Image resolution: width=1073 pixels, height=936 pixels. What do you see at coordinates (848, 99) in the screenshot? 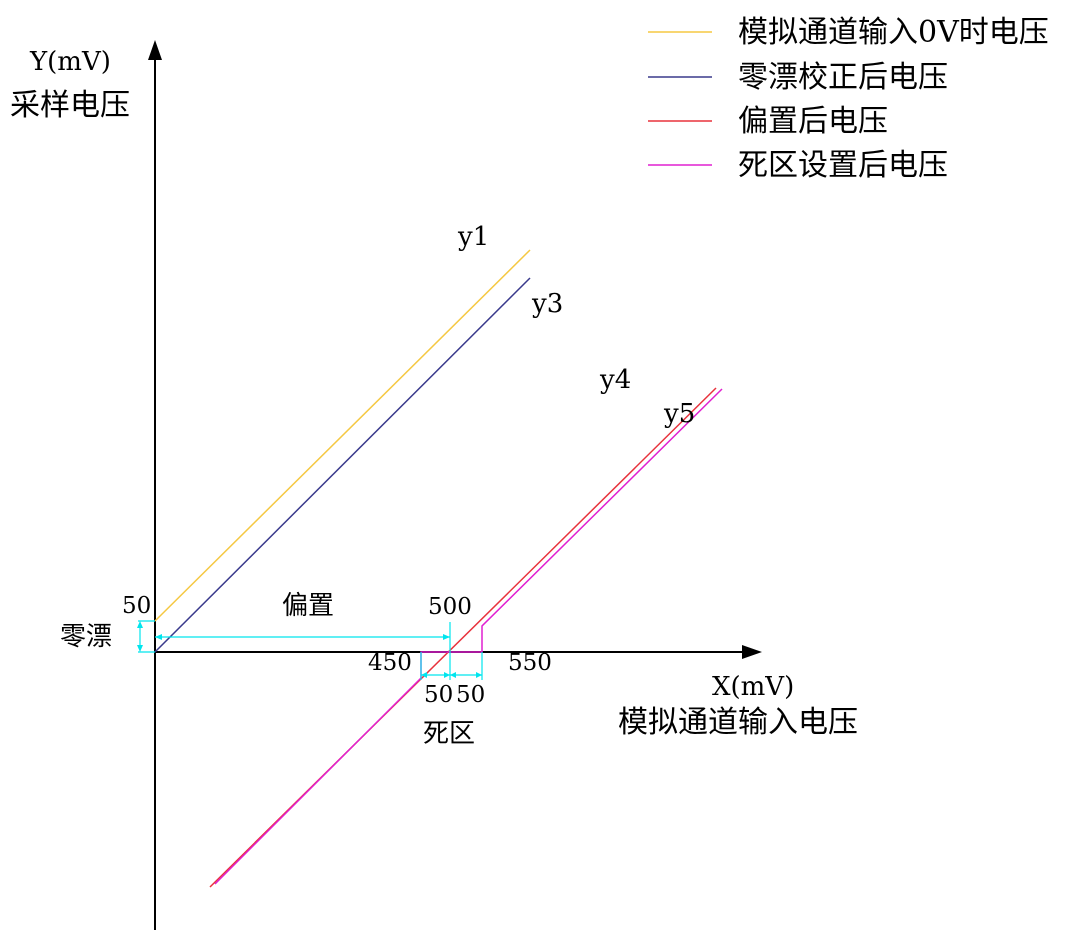
I see `legend: 模拟通道输入0V时电压 零漂校正后电压 偏置后电压 死区设置后电压` at bounding box center [848, 99].